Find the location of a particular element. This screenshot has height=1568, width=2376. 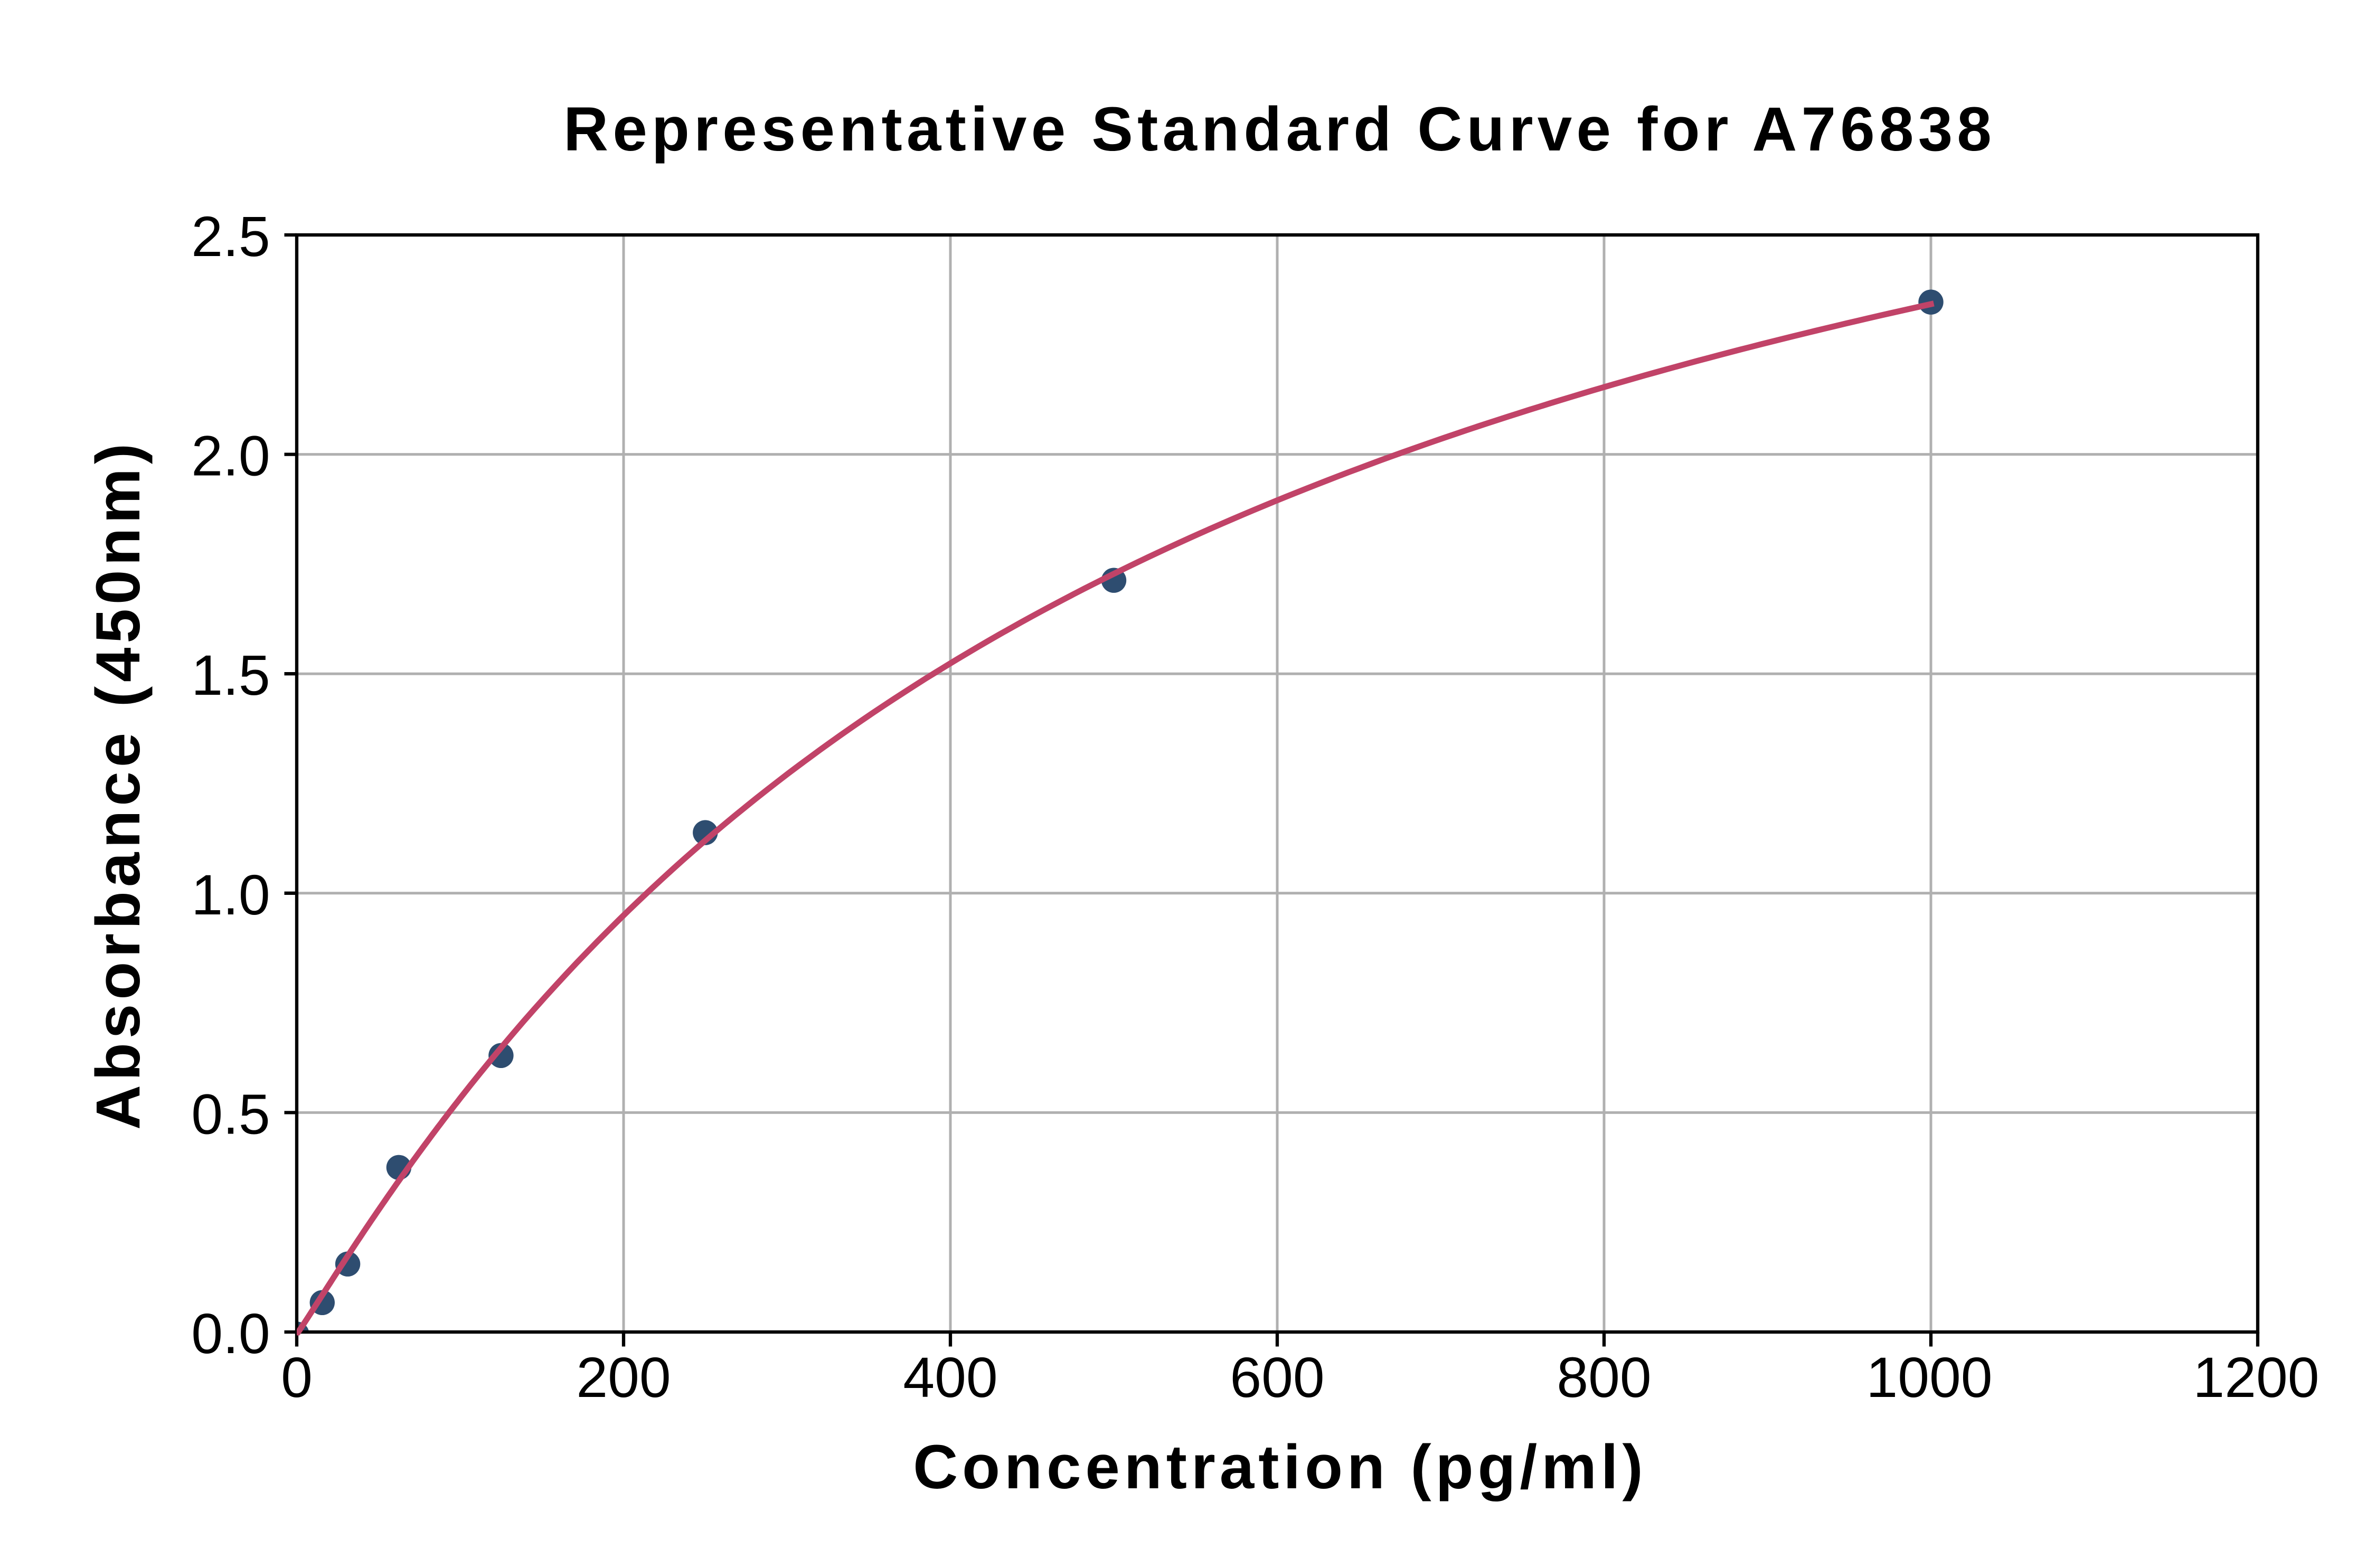

svg-text: 1.0 is located at coordinates (231, 895).